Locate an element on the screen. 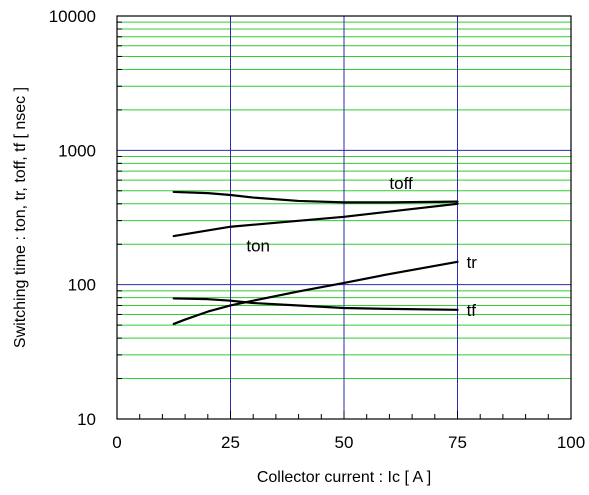 This screenshot has height=495, width=589. series-tf-line is located at coordinates (315, 304).